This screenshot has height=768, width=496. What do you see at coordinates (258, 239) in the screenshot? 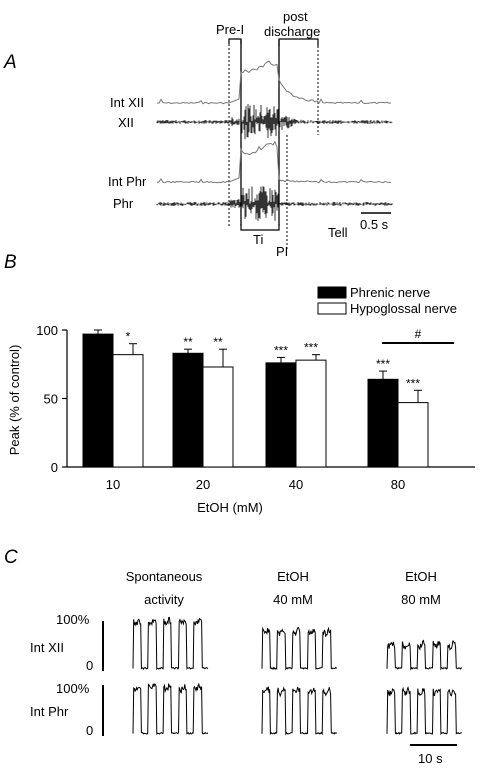
I see `ti-label: Ti` at bounding box center [258, 239].